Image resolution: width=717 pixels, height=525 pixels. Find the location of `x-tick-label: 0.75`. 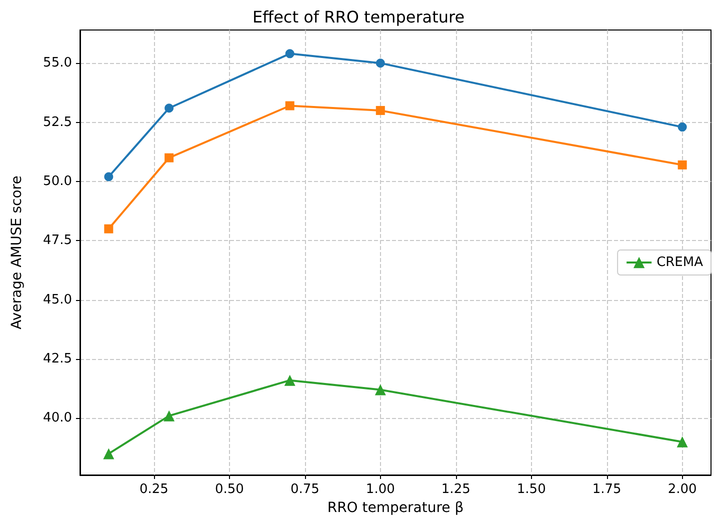

x-tick-label: 0.75 is located at coordinates (305, 489).